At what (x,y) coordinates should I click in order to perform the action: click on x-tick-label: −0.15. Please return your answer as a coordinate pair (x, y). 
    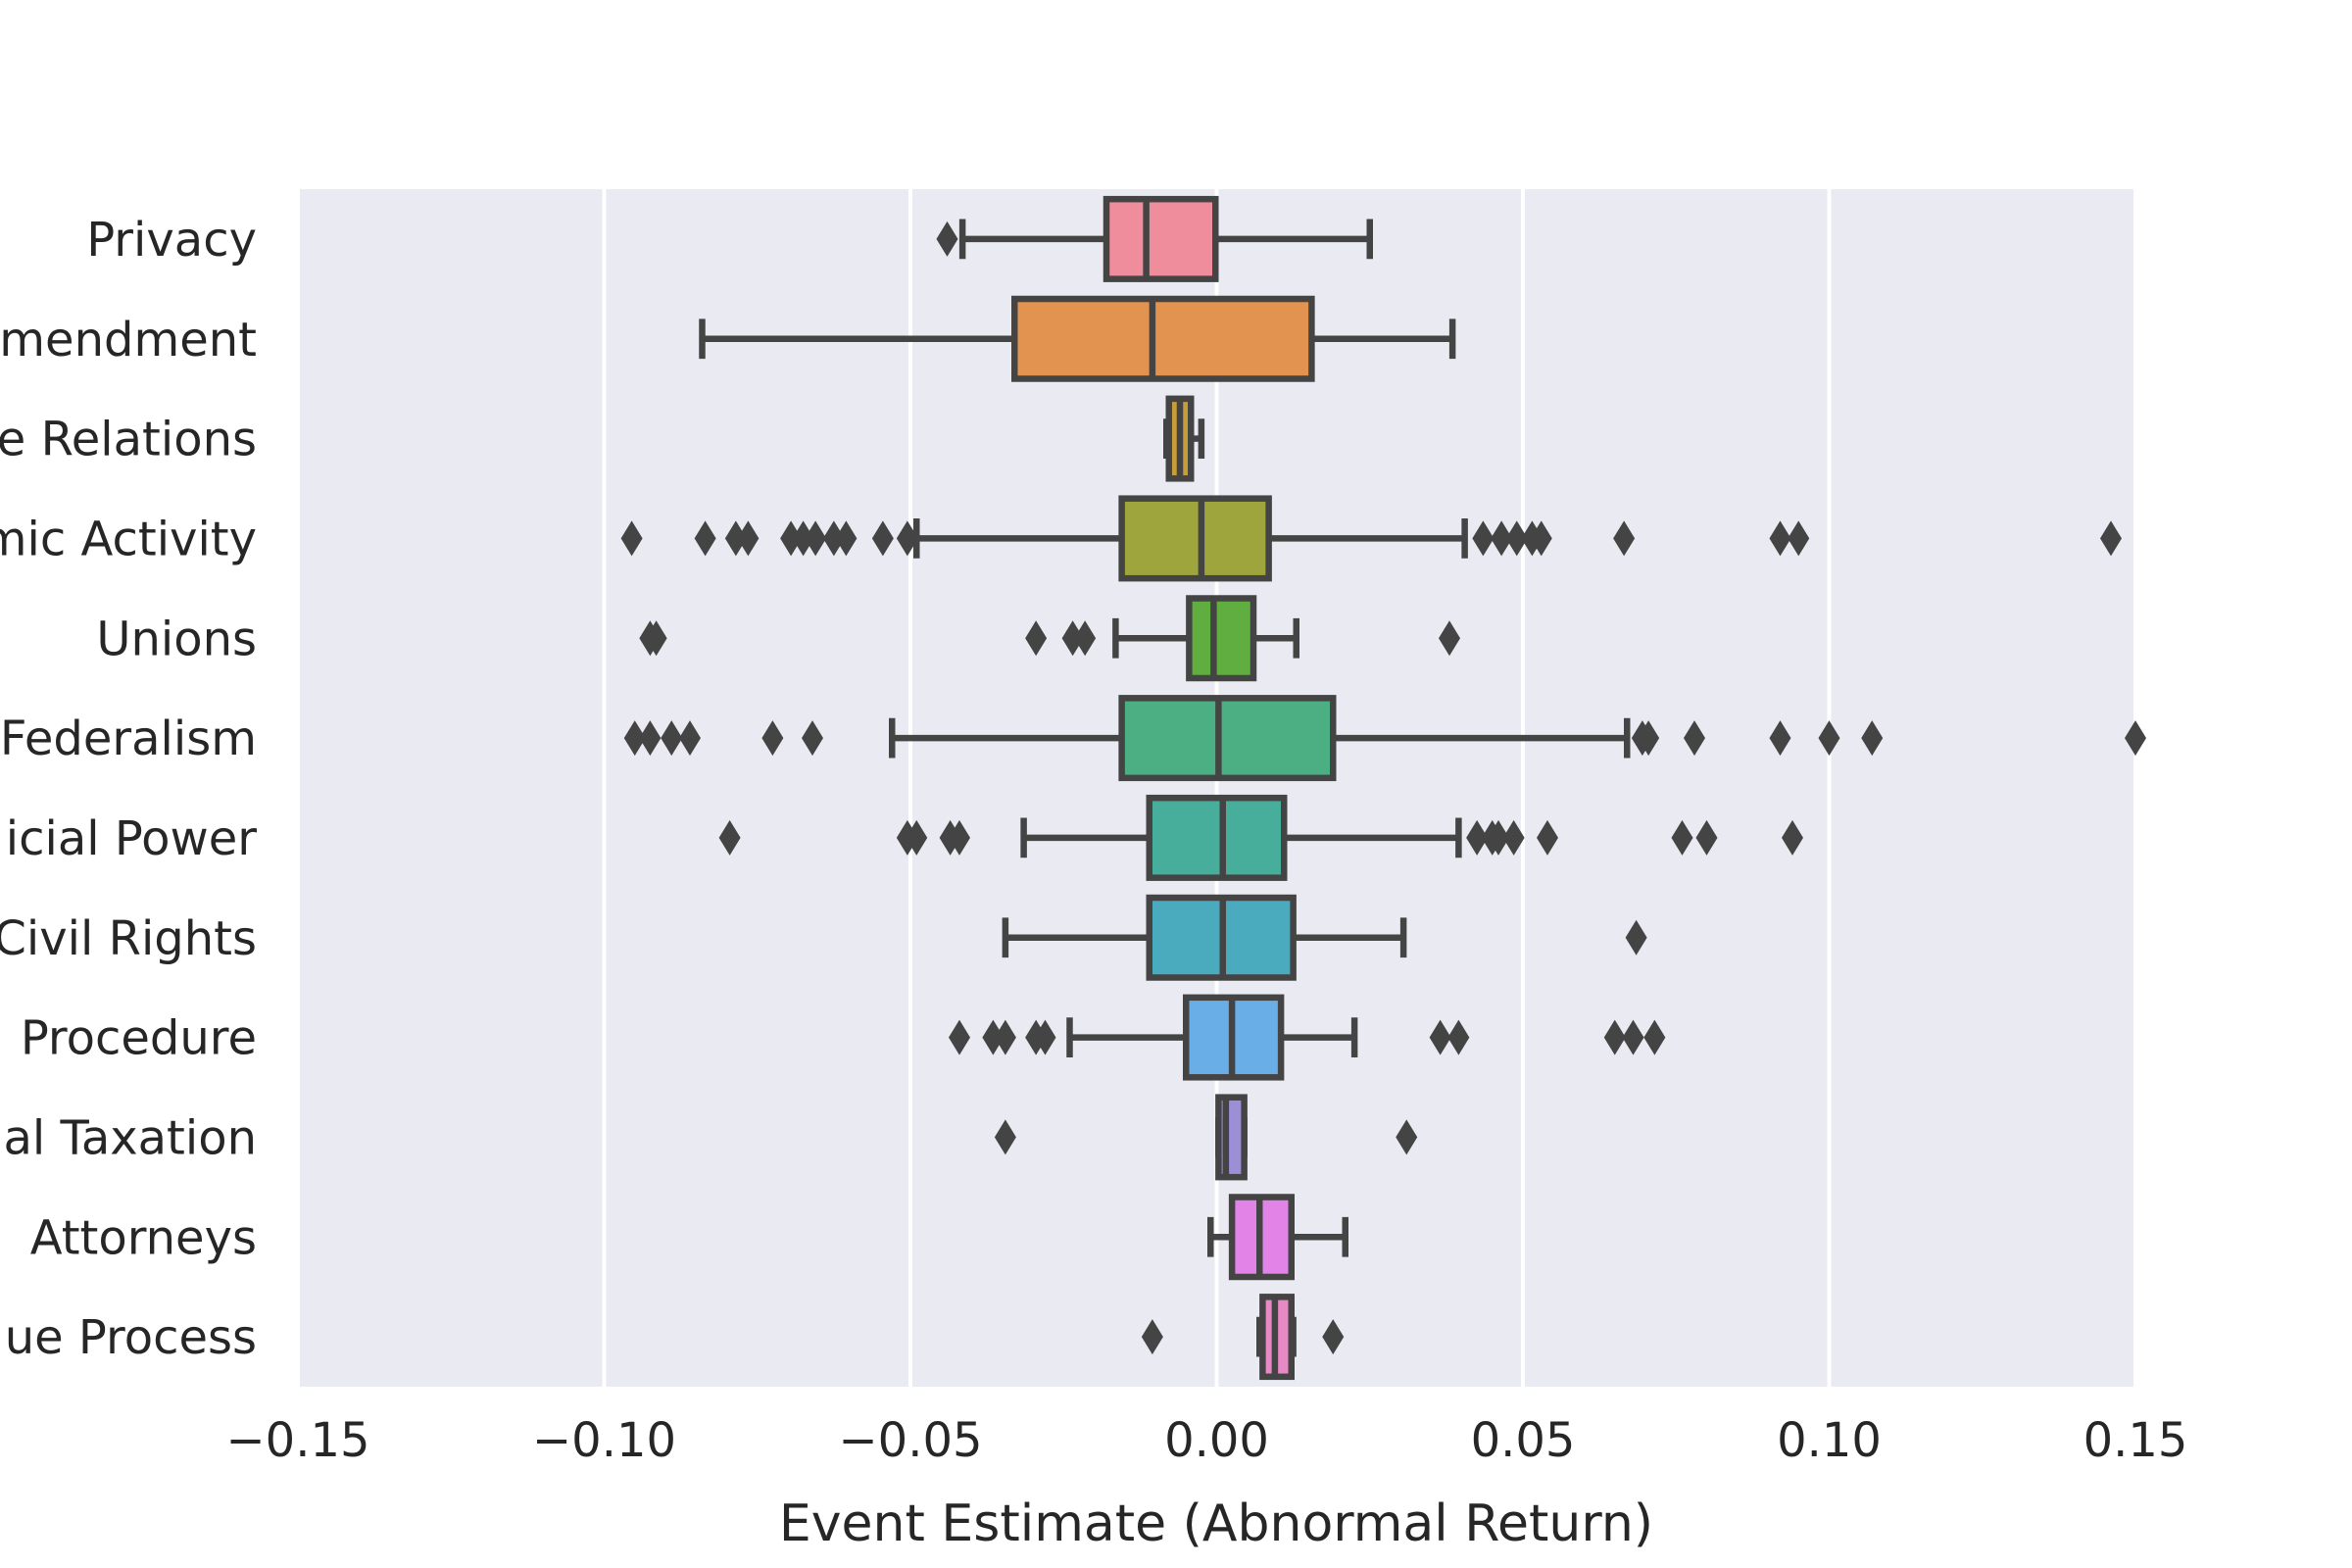
    Looking at the image, I should click on (297, 1440).